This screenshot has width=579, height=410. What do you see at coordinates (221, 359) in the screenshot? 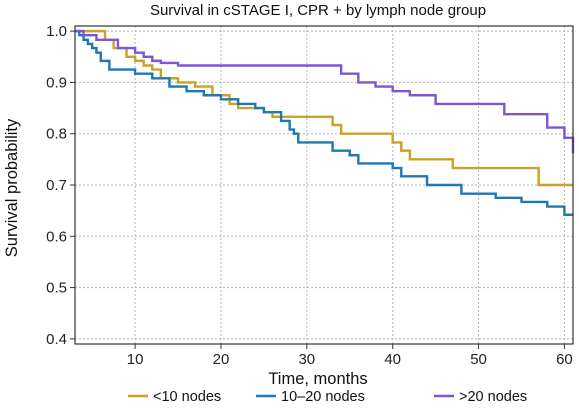
I see `x-tick-label: 20` at bounding box center [221, 359].